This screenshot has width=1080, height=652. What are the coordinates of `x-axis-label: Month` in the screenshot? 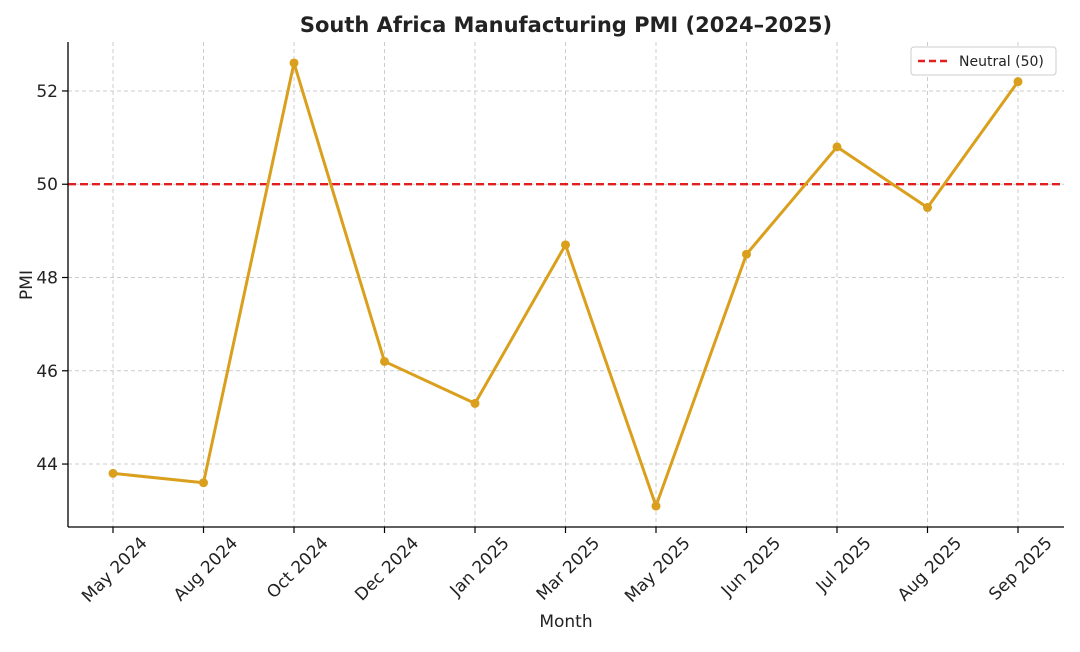 It's located at (565, 622).